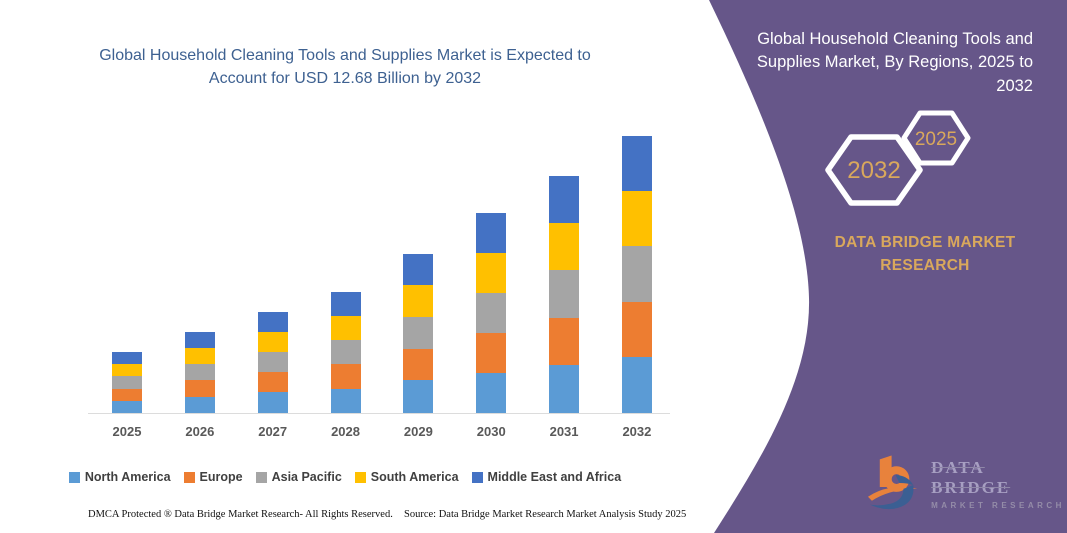 The width and height of the screenshot is (1067, 533). What do you see at coordinates (382, 431) in the screenshot?
I see `x-axis-labels: 2025 2026 2027 2028 2029 2030 2031 2032` at bounding box center [382, 431].